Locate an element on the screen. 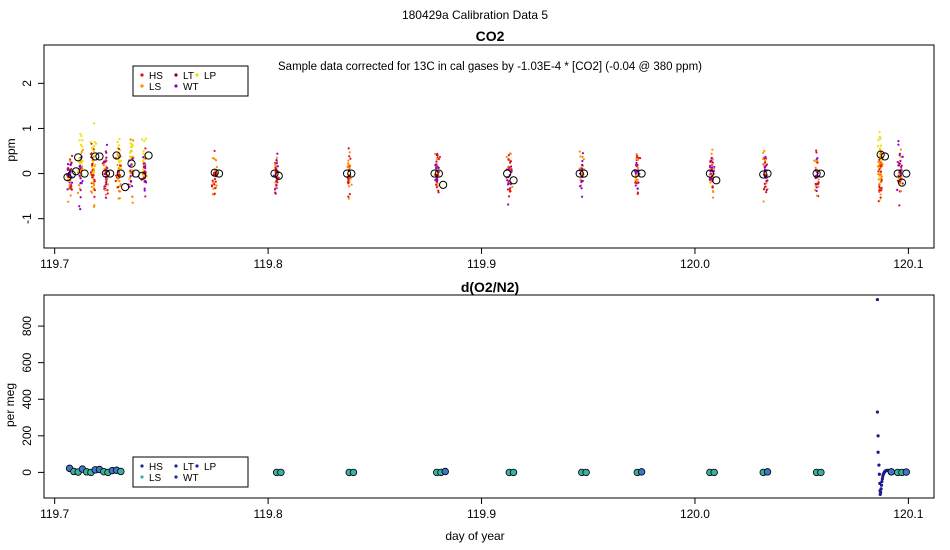 Image resolution: width=950 pixels, height=550 pixels. x-tick-label: 119.9 is located at coordinates (481, 264).